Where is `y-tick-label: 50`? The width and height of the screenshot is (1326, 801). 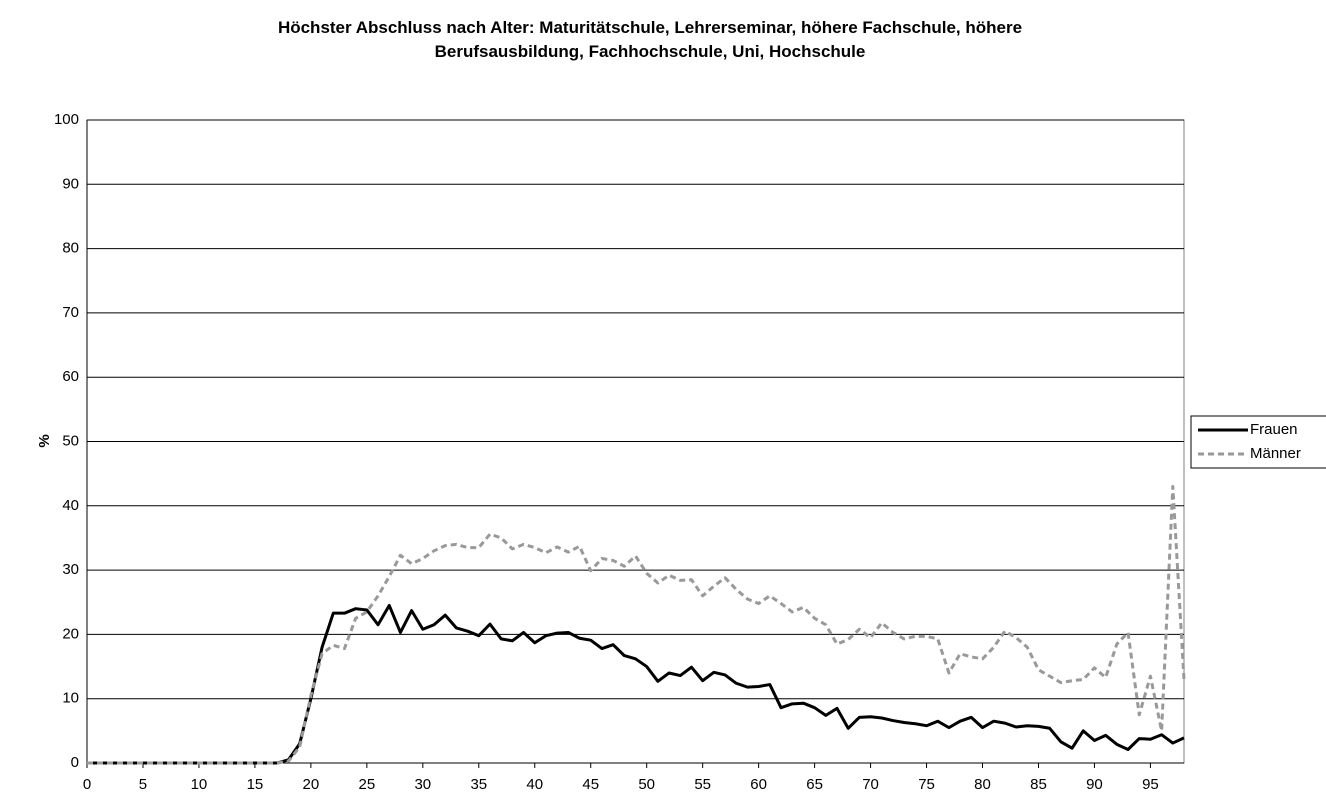 y-tick-label: 50 is located at coordinates (70, 440).